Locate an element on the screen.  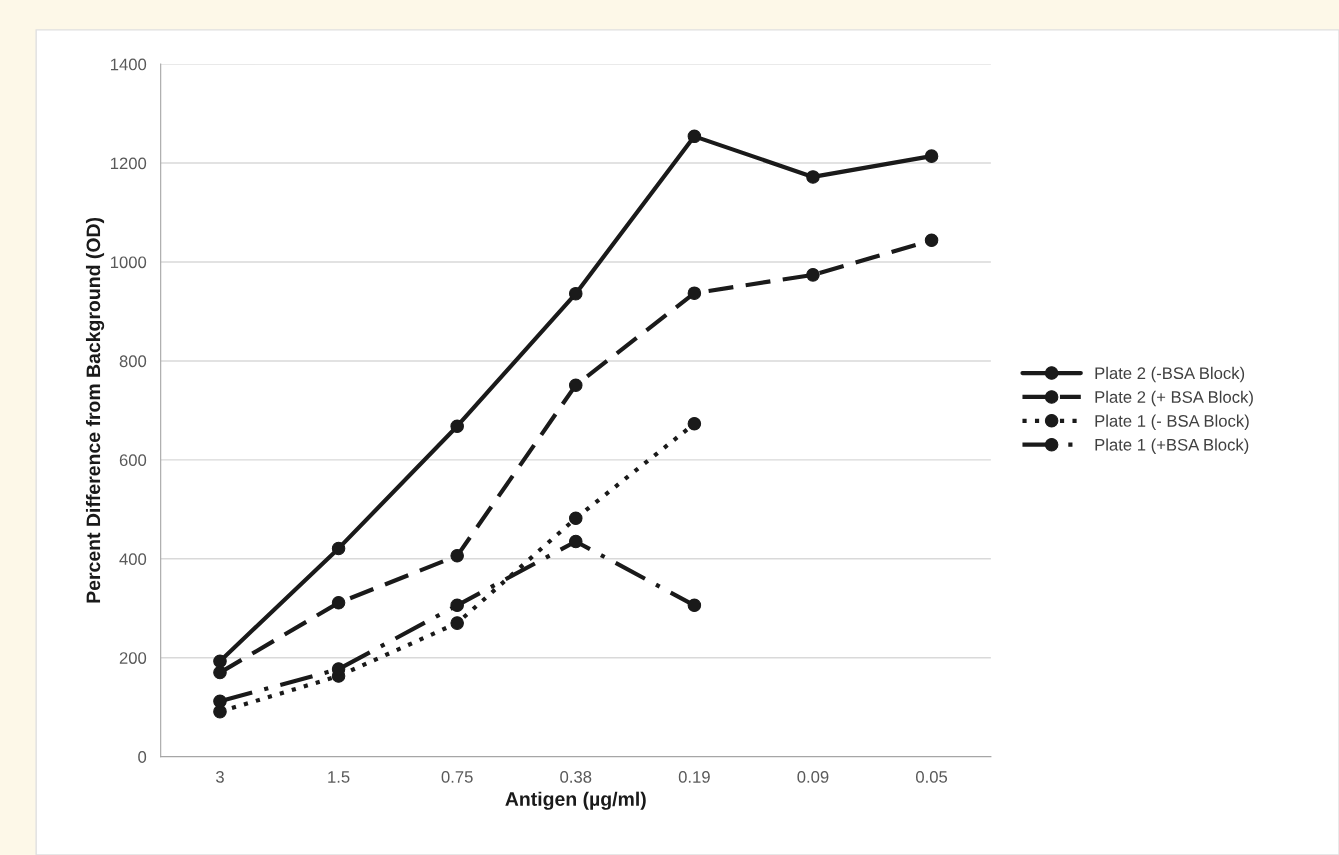
legend-label: Plate 2 (+ BSA Block) is located at coordinates (1174, 398).